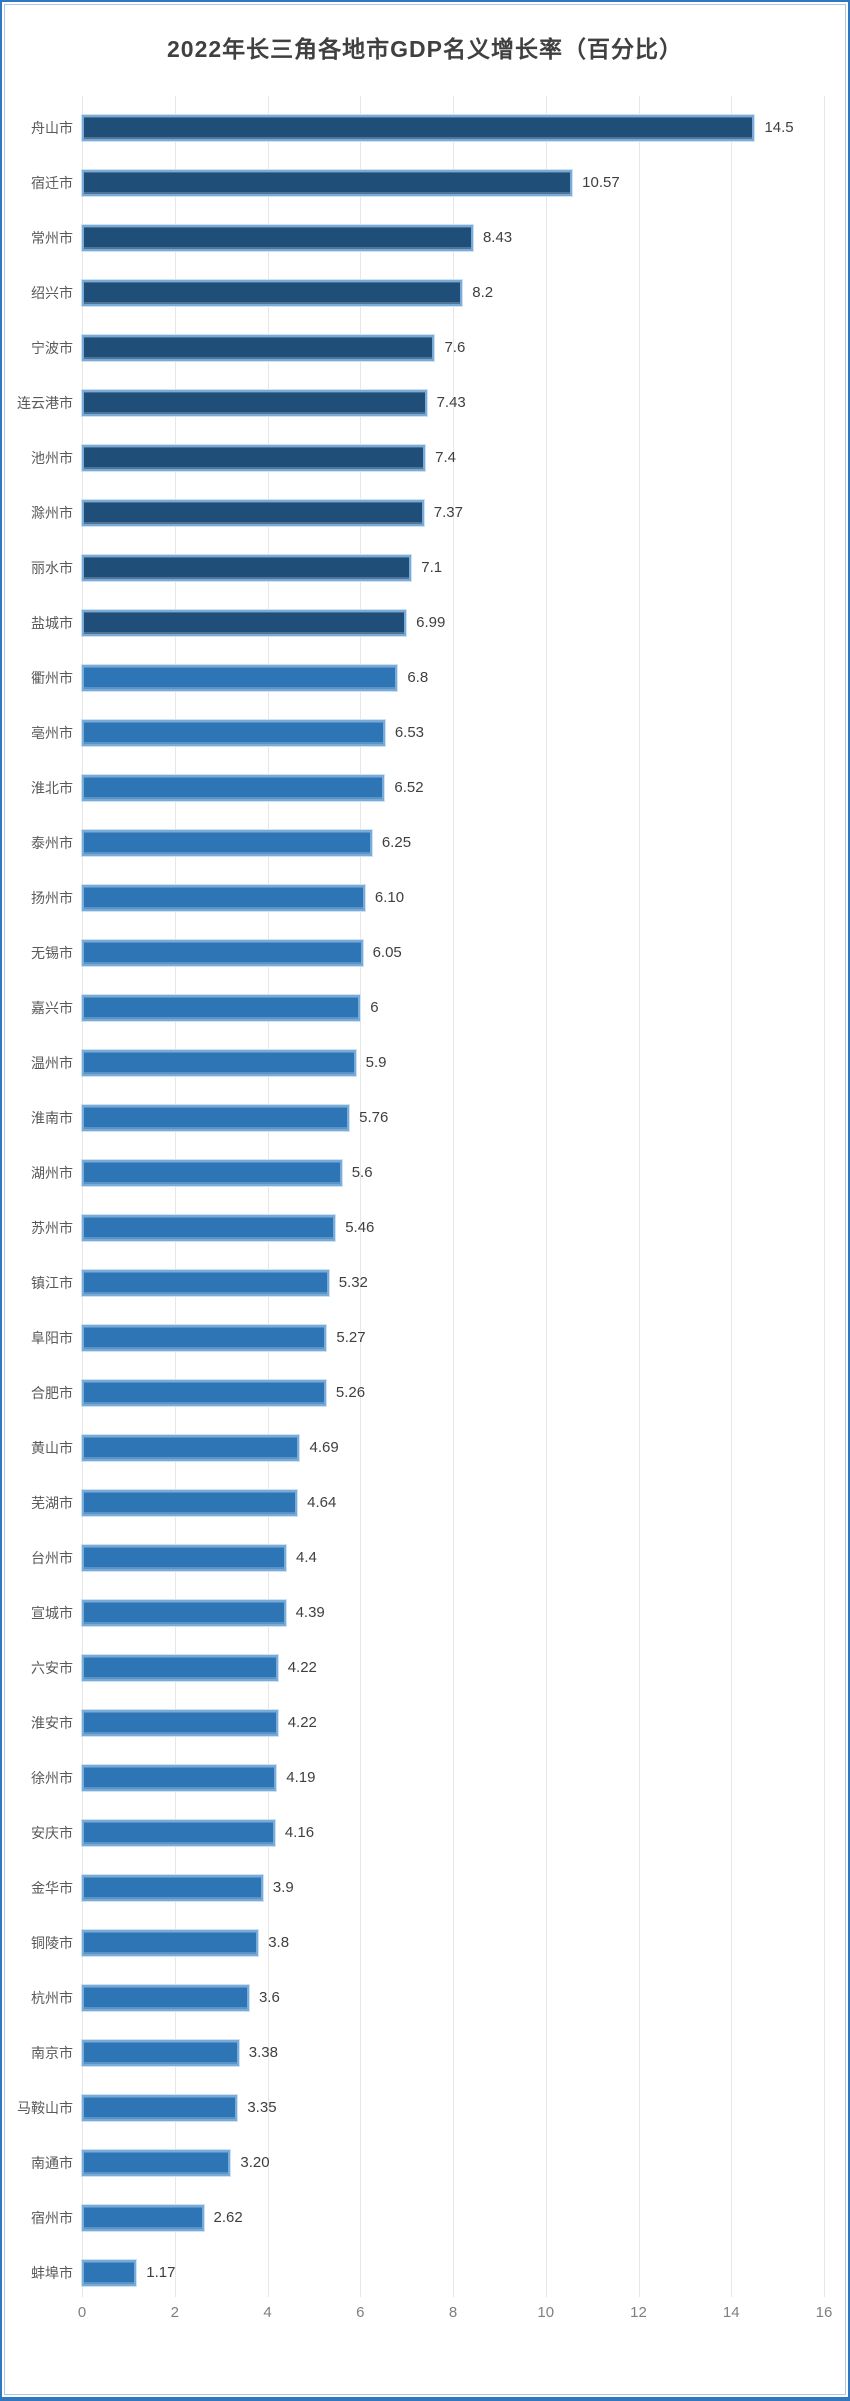 This screenshot has height=2401, width=850. What do you see at coordinates (452, 787) in the screenshot?
I see `bar-track: 6.52` at bounding box center [452, 787].